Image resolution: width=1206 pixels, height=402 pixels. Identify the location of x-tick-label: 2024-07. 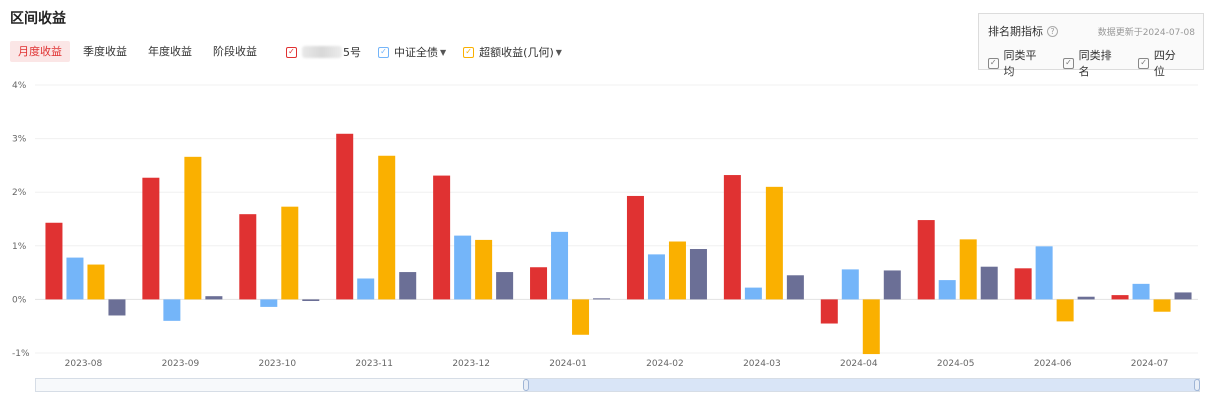
(1150, 364).